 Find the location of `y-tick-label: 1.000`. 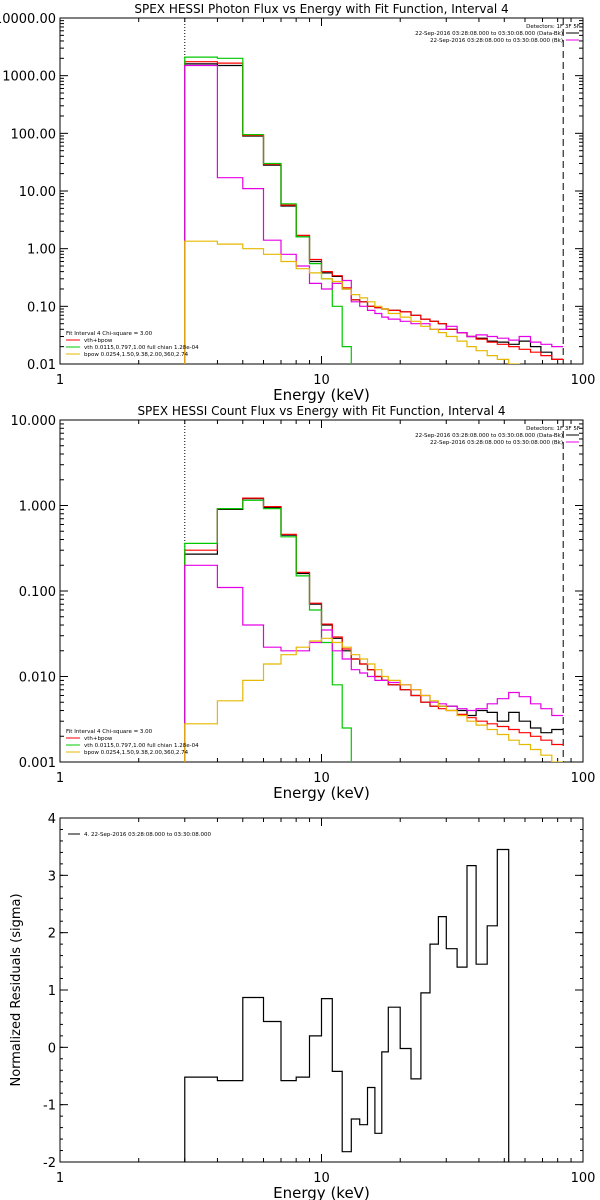

y-tick-label: 1.000 is located at coordinates (37, 507).